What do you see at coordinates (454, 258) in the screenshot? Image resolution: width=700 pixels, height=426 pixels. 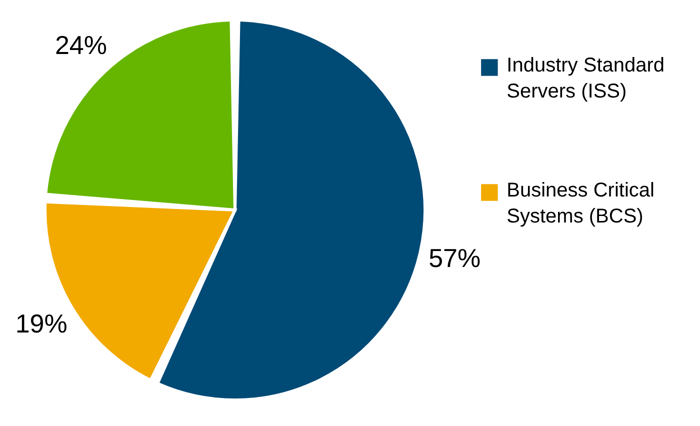 I see `data-label: 57%` at bounding box center [454, 258].